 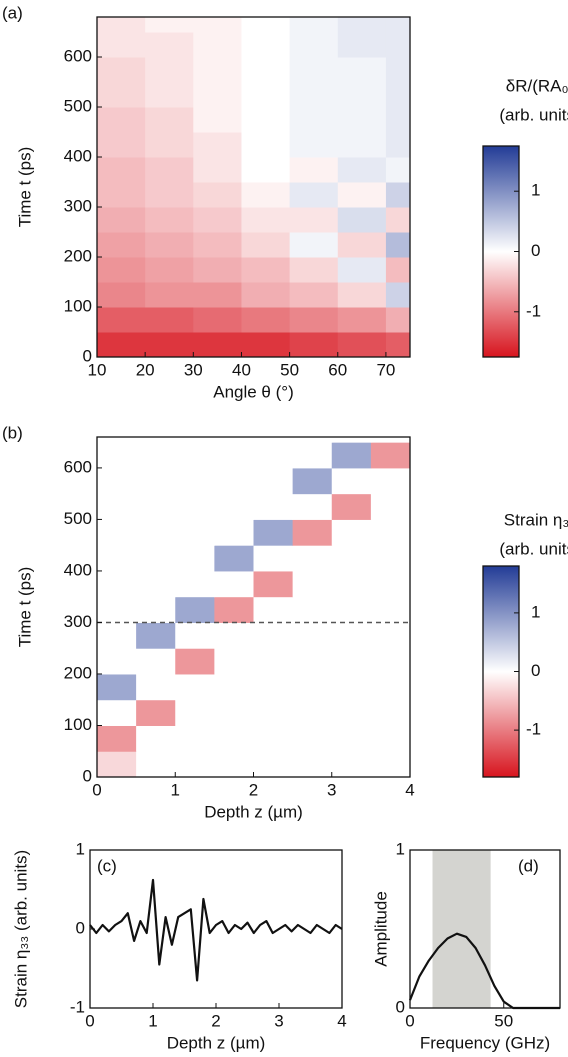 What do you see at coordinates (78, 55) in the screenshot?
I see `y-tick-label: 600` at bounding box center [78, 55].